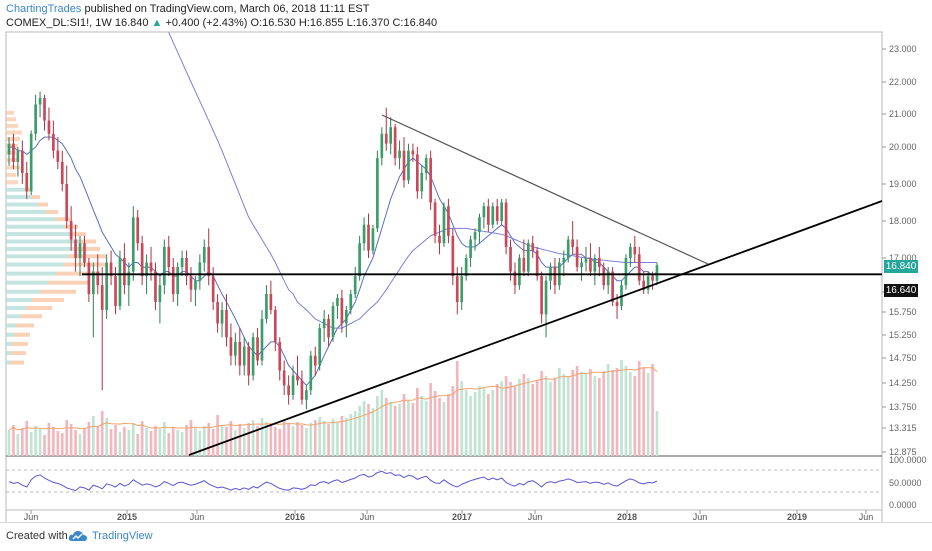 This screenshot has height=551, width=932. I want to click on tradingview-brand-link: TradingView, so click(122, 536).